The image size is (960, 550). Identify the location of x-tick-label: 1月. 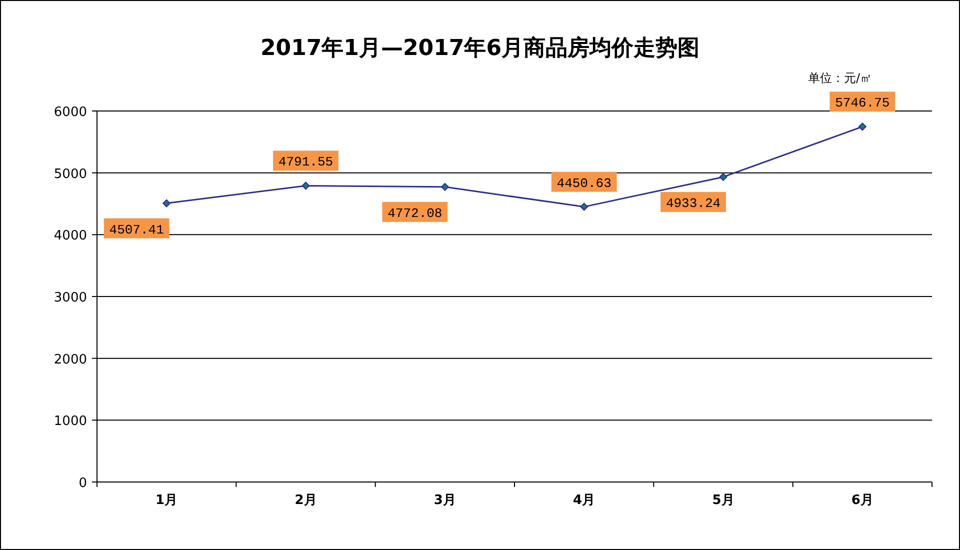
(167, 500).